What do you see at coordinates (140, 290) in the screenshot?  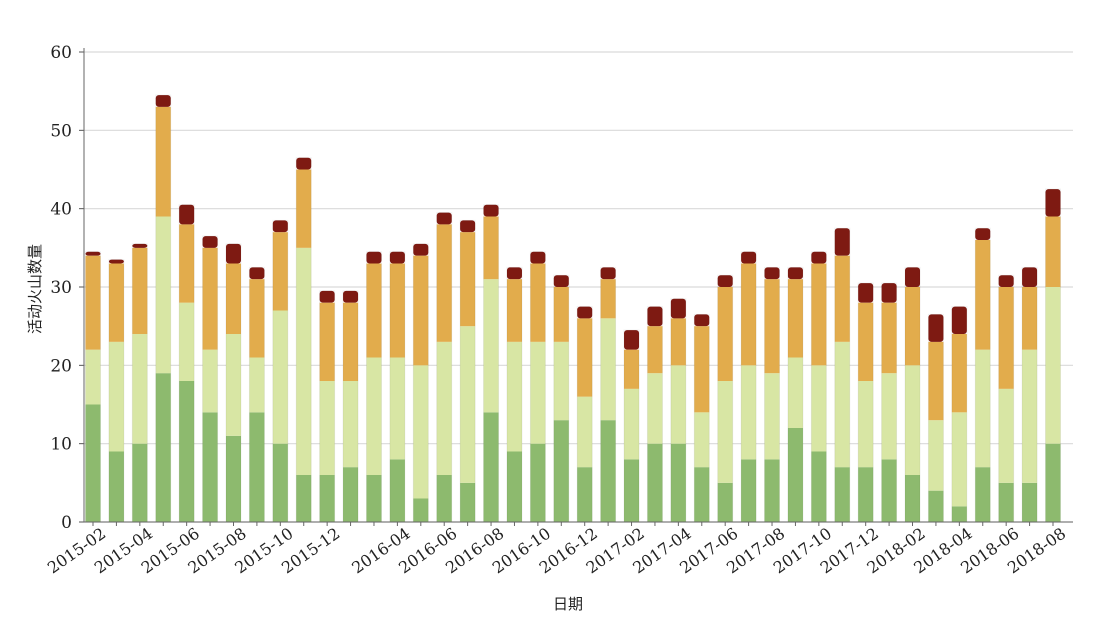 I see `bar-segment-2015-04-s3` at bounding box center [140, 290].